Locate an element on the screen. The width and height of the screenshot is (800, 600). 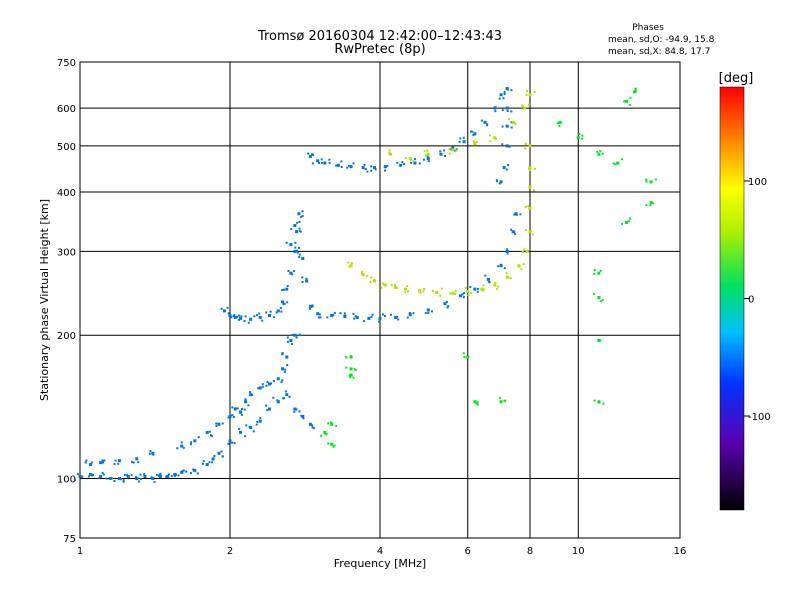
phases-stats-o: mean, sd,O: -94.9, 15.8 is located at coordinates (661, 40).